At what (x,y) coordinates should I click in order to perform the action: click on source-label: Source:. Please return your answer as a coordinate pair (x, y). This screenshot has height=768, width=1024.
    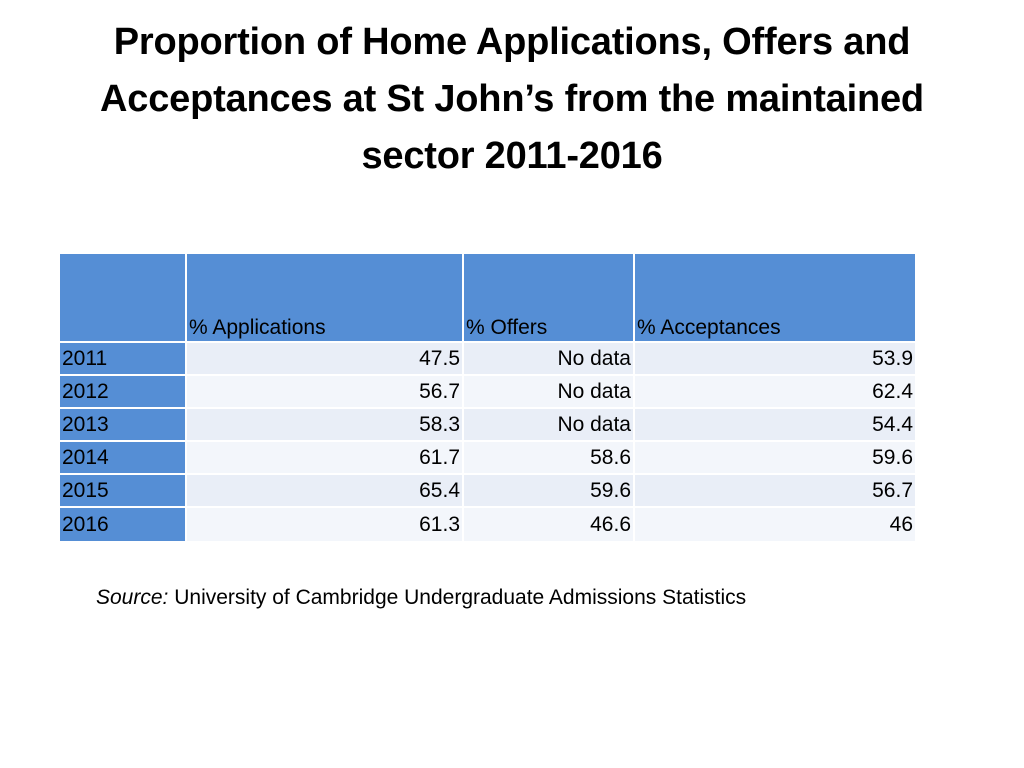
    Looking at the image, I should click on (132, 597).